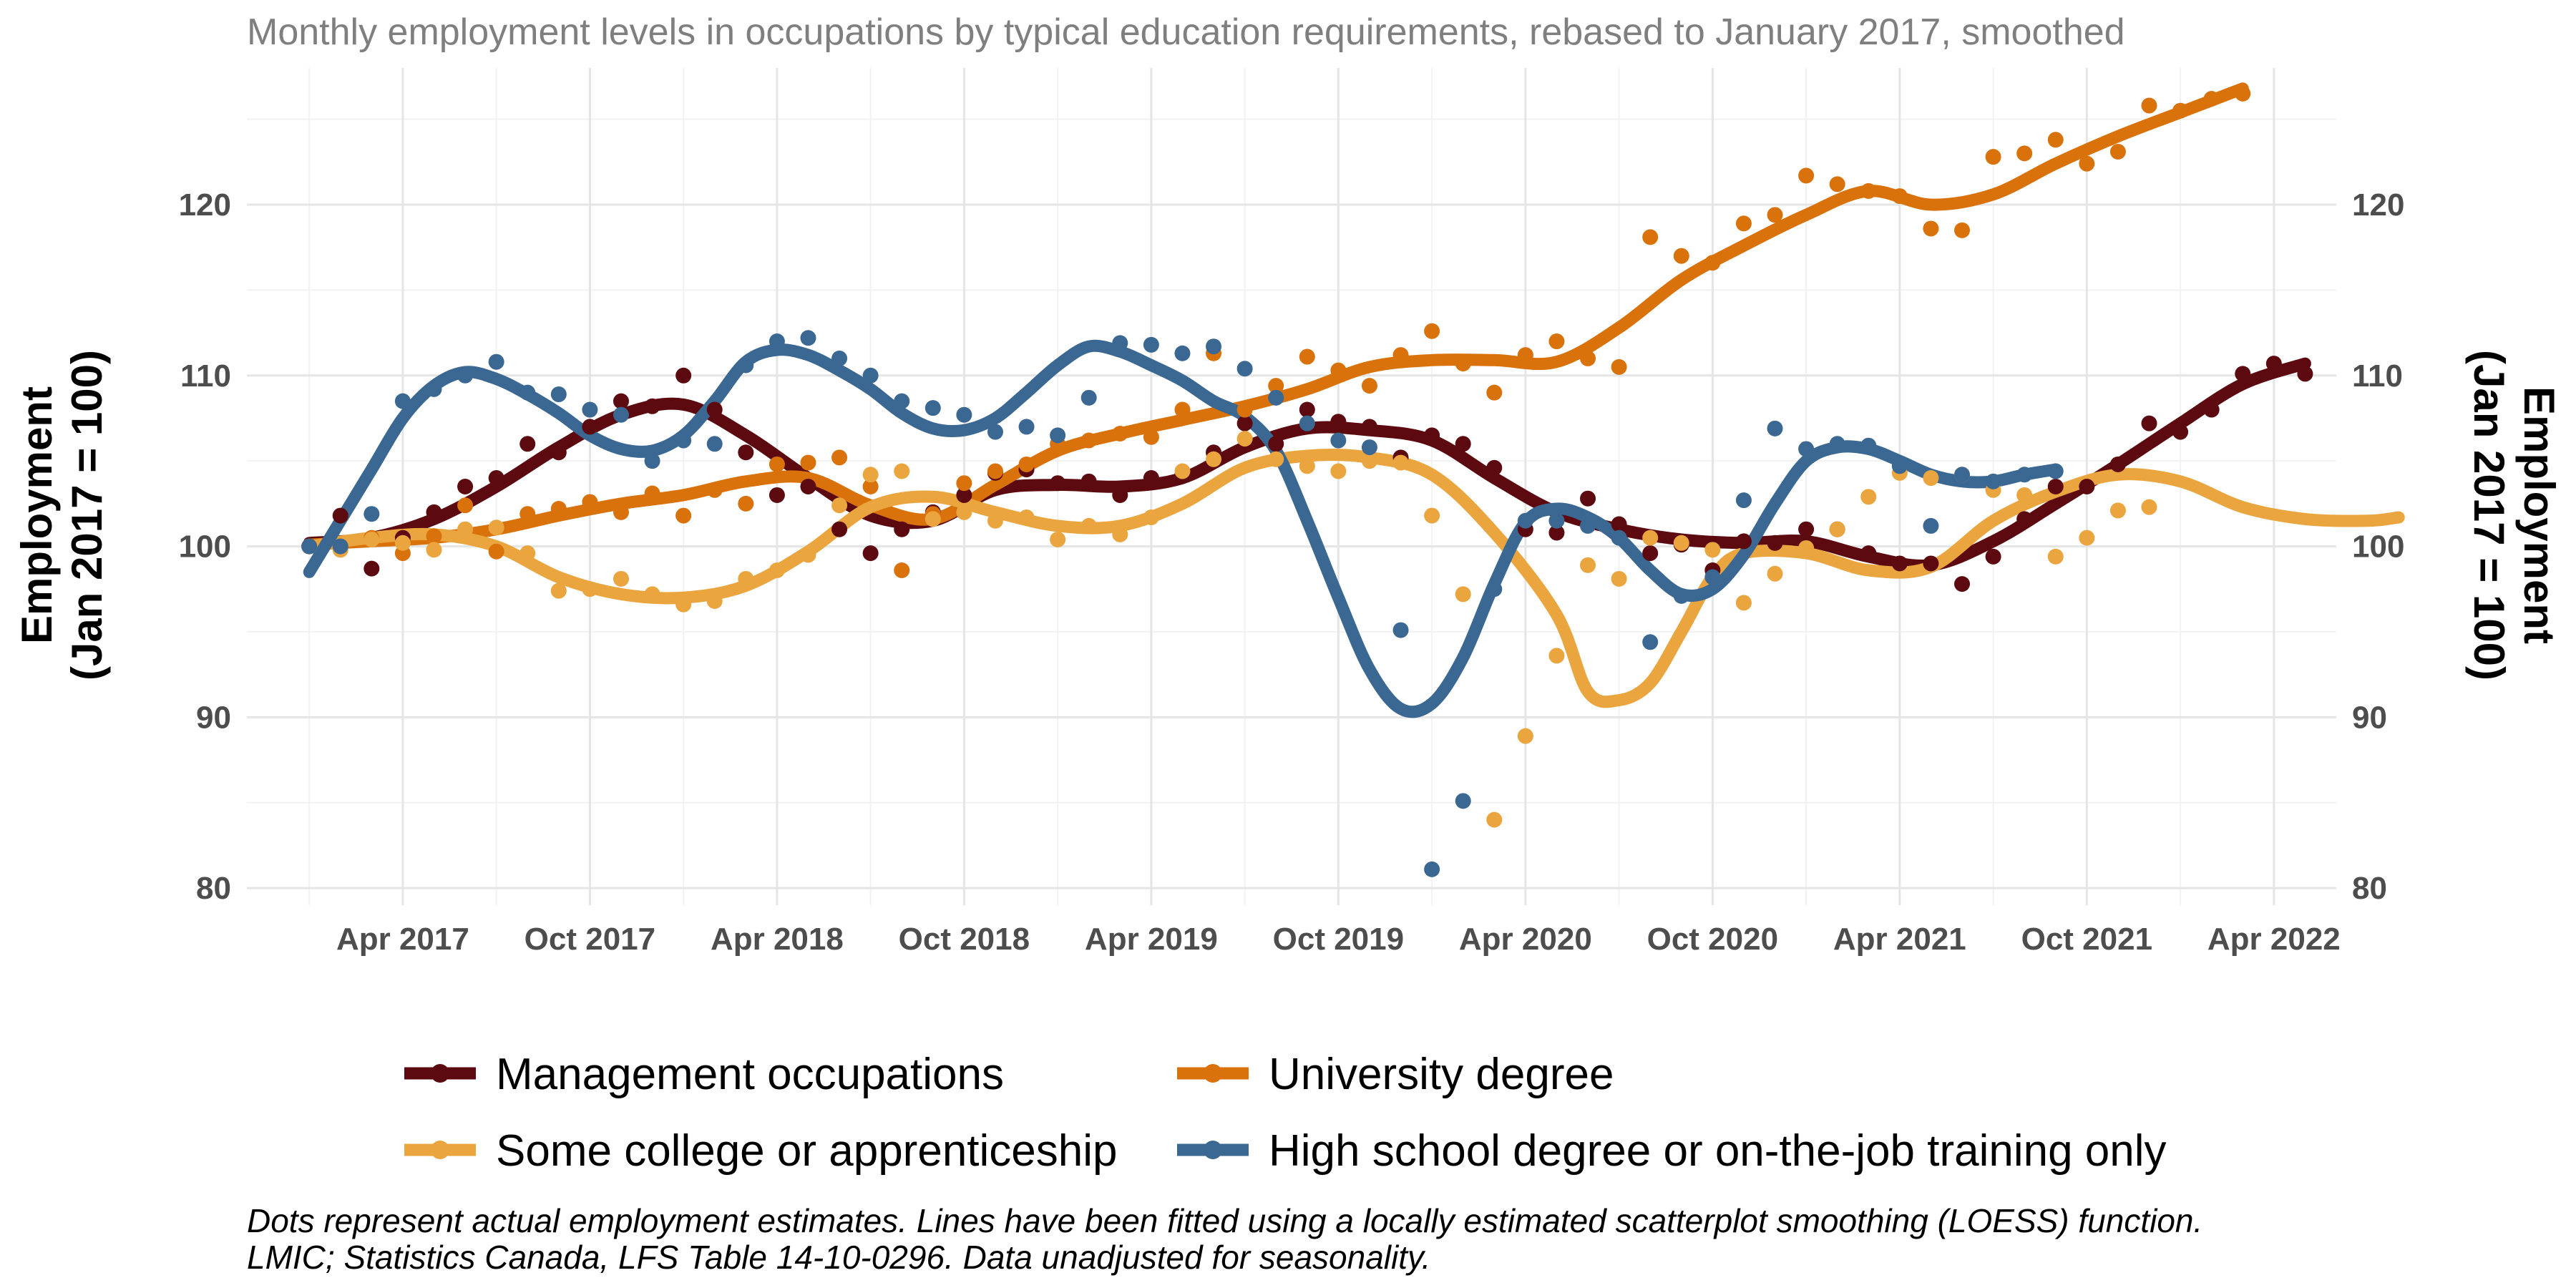  I want to click on y-axis-left: 80 90 100 110 120, so click(205, 546).